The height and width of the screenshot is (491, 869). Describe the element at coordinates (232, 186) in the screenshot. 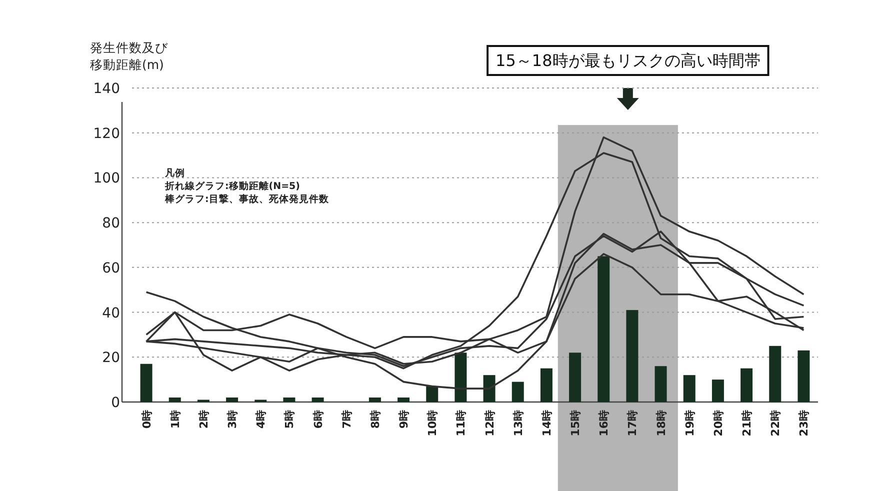

I see `annotation: 折れ線グラフ:移動距離(N=5)` at that location.